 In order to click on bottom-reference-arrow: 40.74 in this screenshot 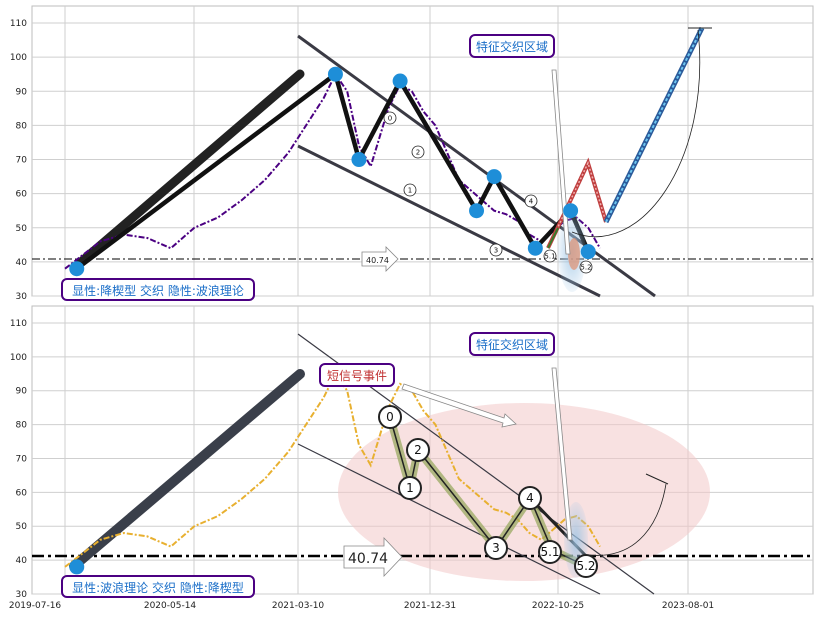, I will do `click(373, 557)`.